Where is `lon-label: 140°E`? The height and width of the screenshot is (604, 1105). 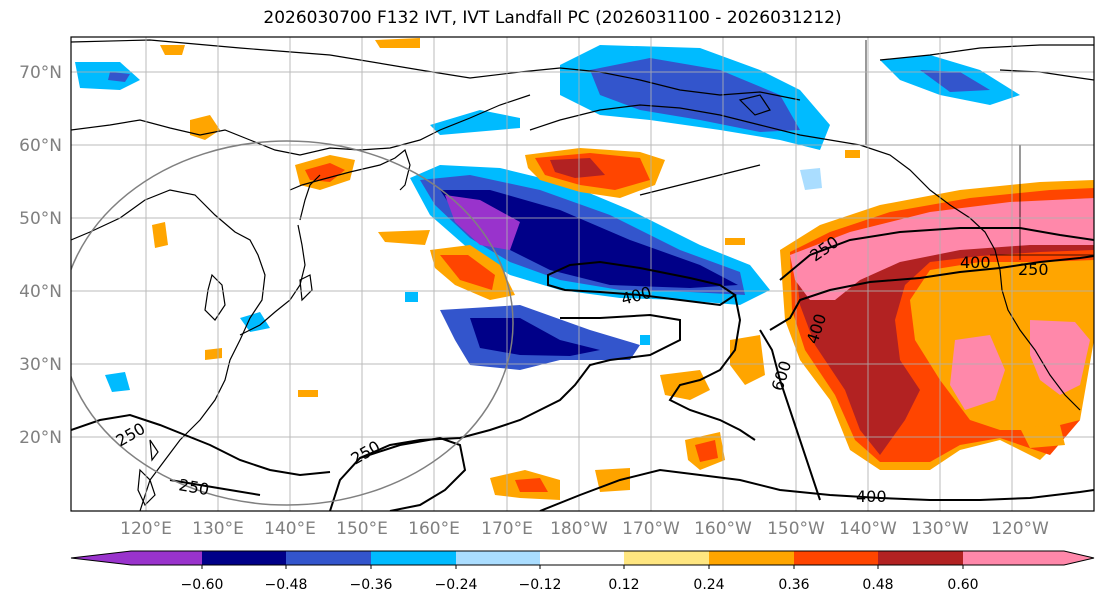 lon-label: 140°E is located at coordinates (290, 529).